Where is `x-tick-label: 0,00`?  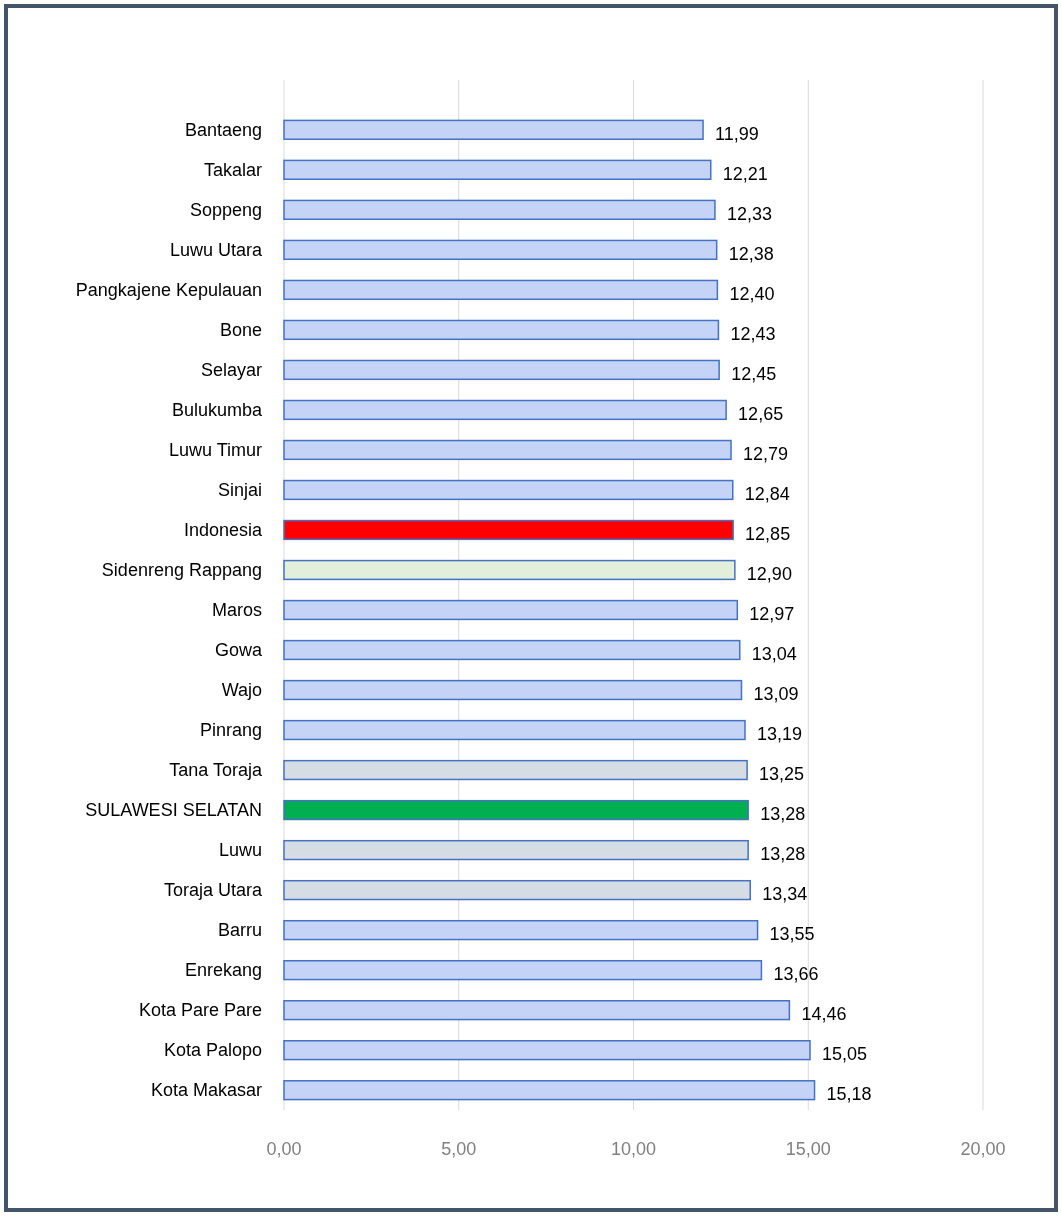 x-tick-label: 0,00 is located at coordinates (284, 1149).